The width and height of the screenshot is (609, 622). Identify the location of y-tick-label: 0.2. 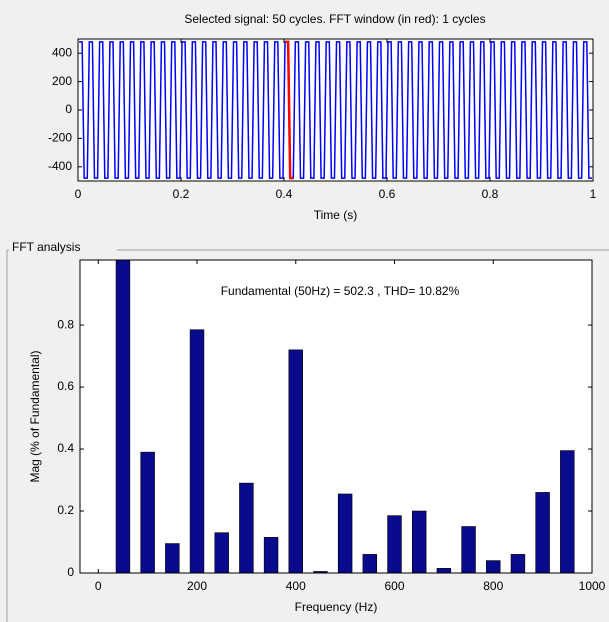
(65, 510).